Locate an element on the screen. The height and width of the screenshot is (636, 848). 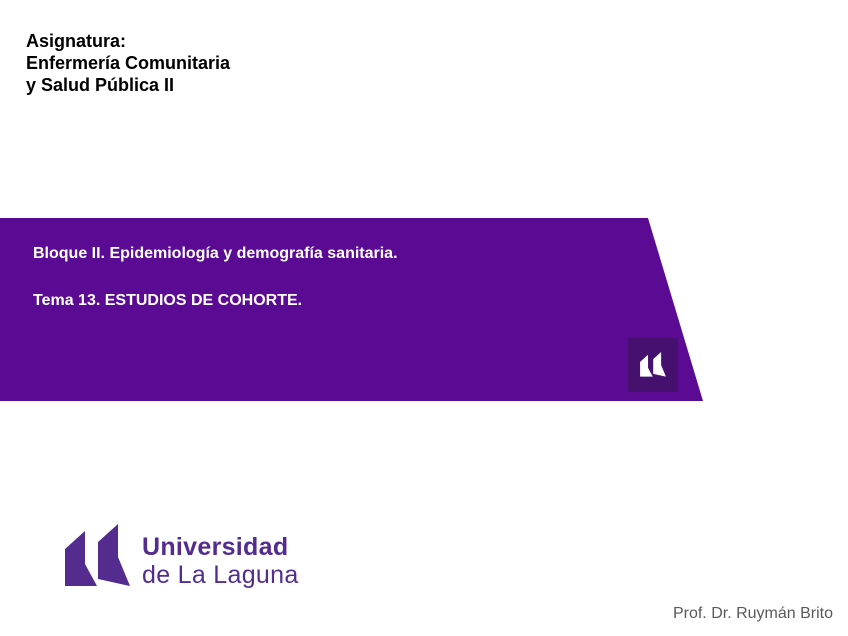
course-name-line2: y Salud Pública II is located at coordinates (100, 85).